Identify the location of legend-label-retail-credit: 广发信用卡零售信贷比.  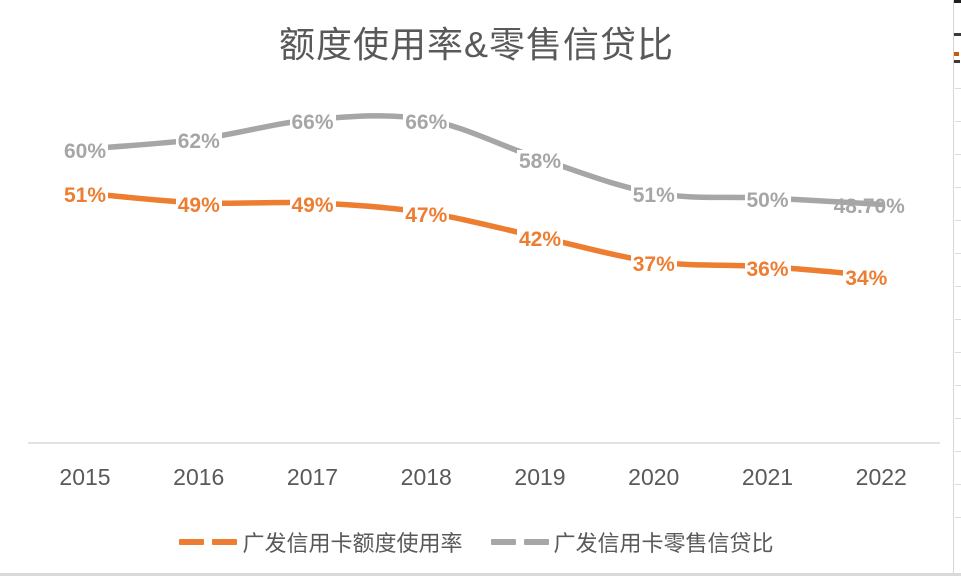
(663, 543).